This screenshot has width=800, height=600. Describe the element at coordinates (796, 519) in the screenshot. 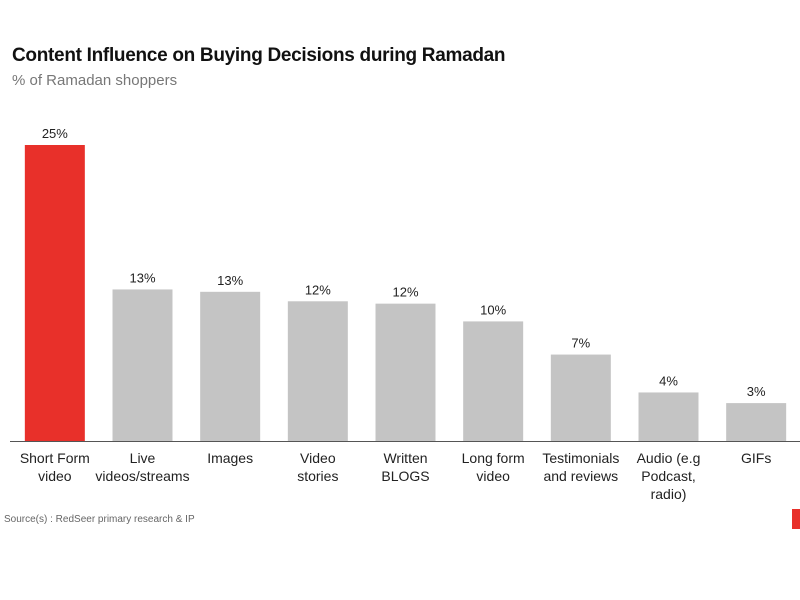

I see `logo` at that location.